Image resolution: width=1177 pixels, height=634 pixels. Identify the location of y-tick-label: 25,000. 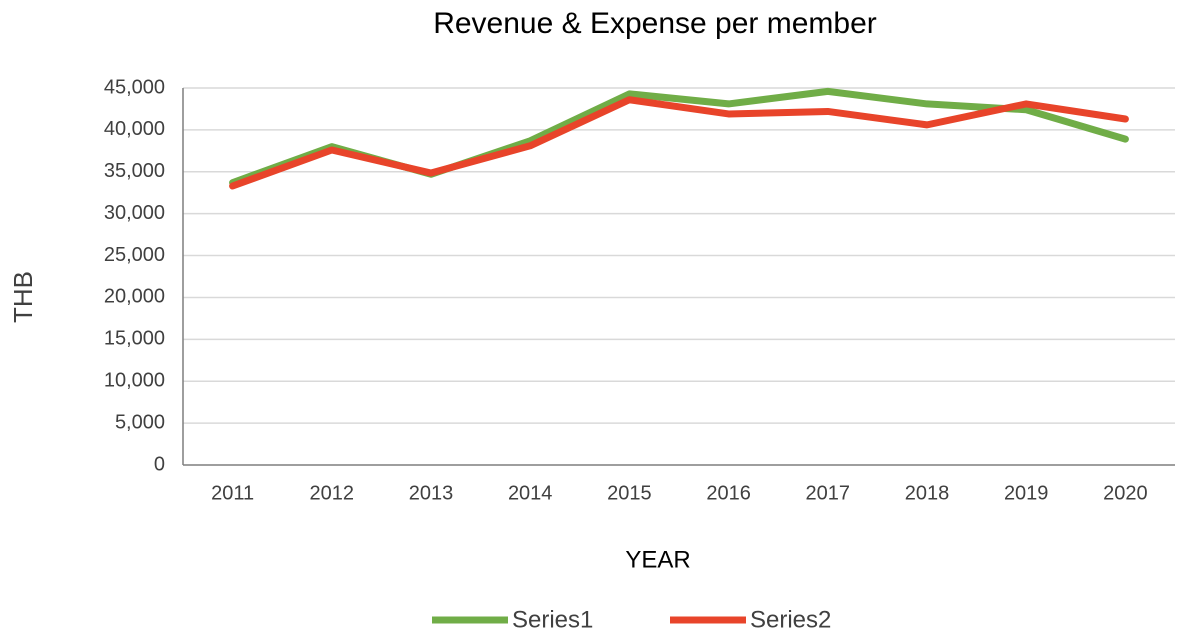
(134, 255).